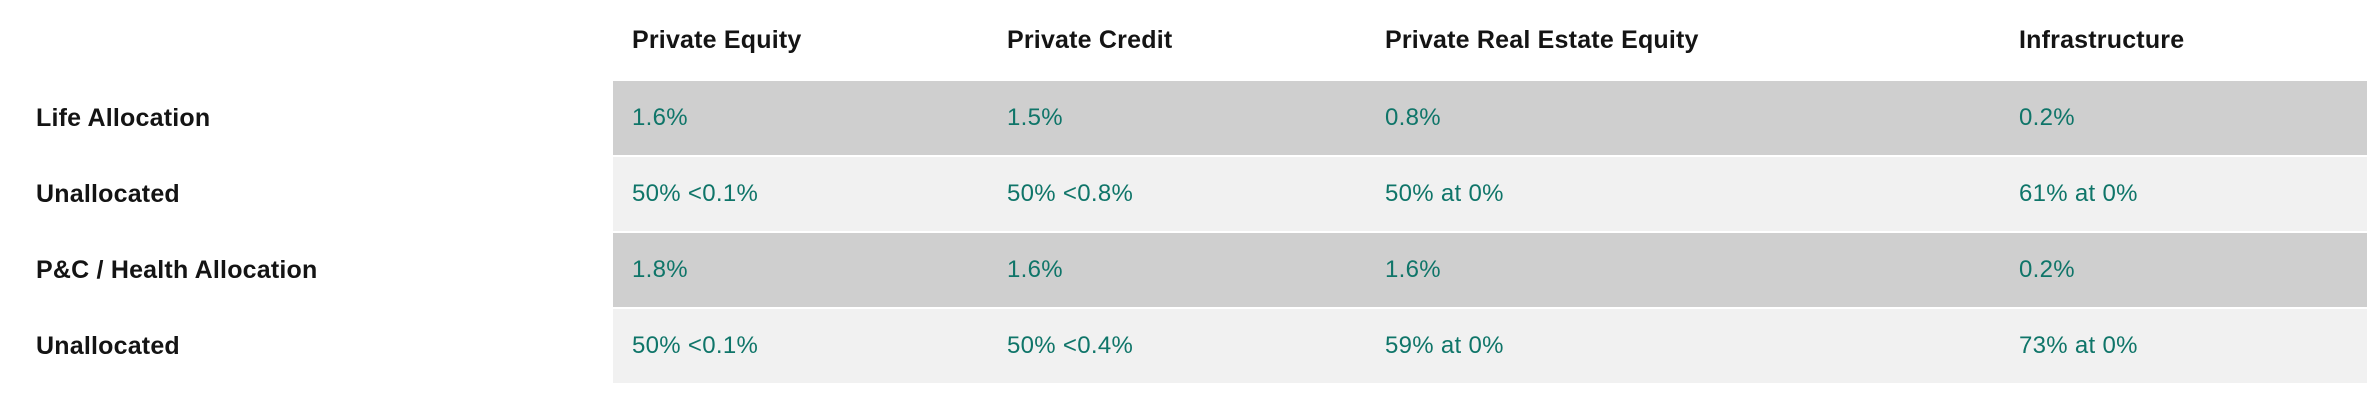 This screenshot has height=407, width=2376. Describe the element at coordinates (1177, 194) in the screenshot. I see `value-cell-private-credit: 50% <0.8%` at that location.